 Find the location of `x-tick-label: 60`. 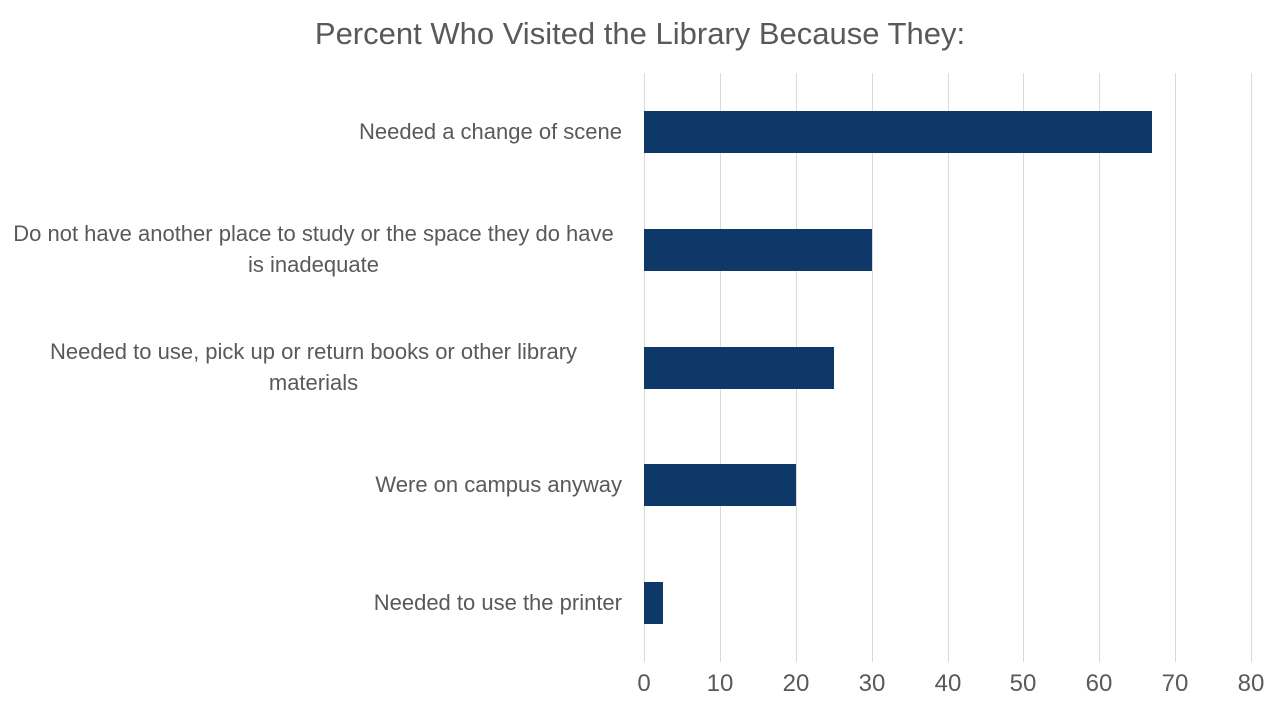

x-tick-label: 60 is located at coordinates (1099, 683).